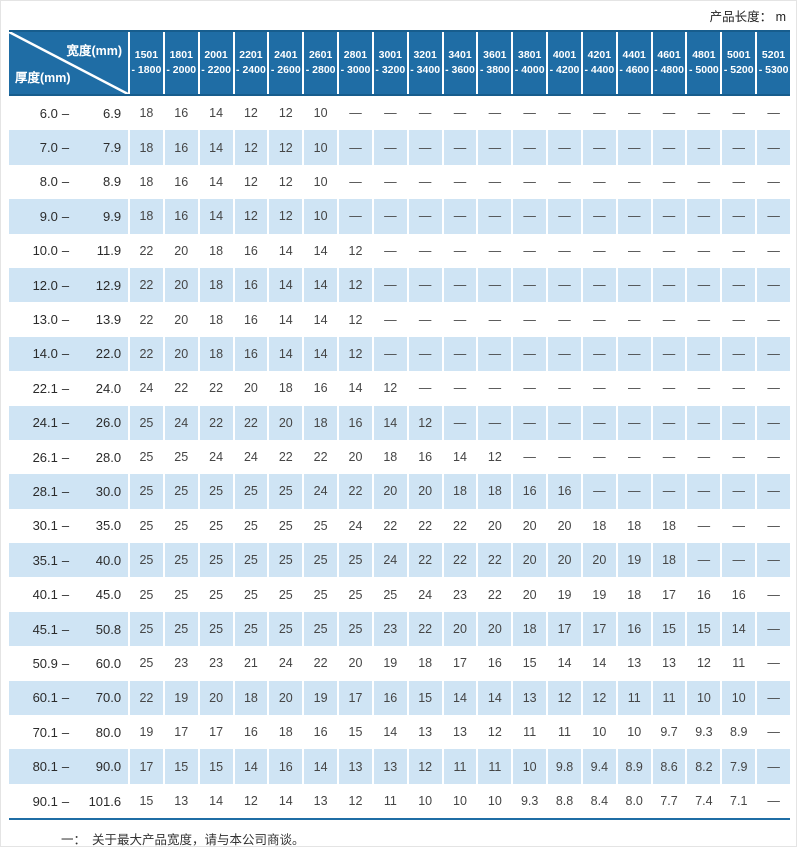  I want to click on footnote: 一： 关于最大产品宽度，请与本公司商谈。, so click(183, 838).